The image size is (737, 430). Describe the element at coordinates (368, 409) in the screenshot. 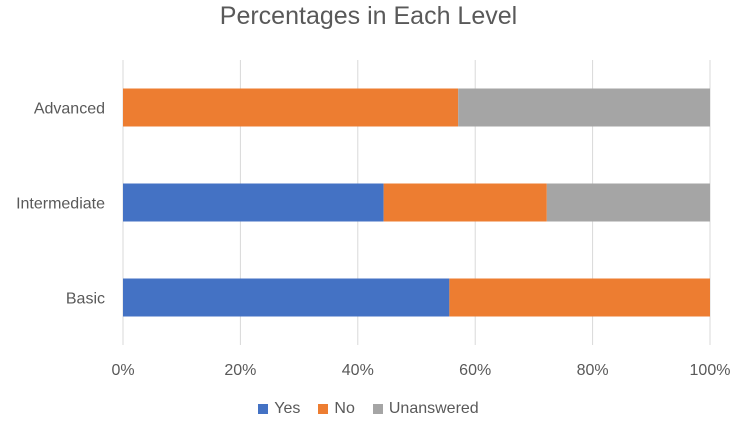

I see `chart-legend: Yes No Unanswered` at that location.